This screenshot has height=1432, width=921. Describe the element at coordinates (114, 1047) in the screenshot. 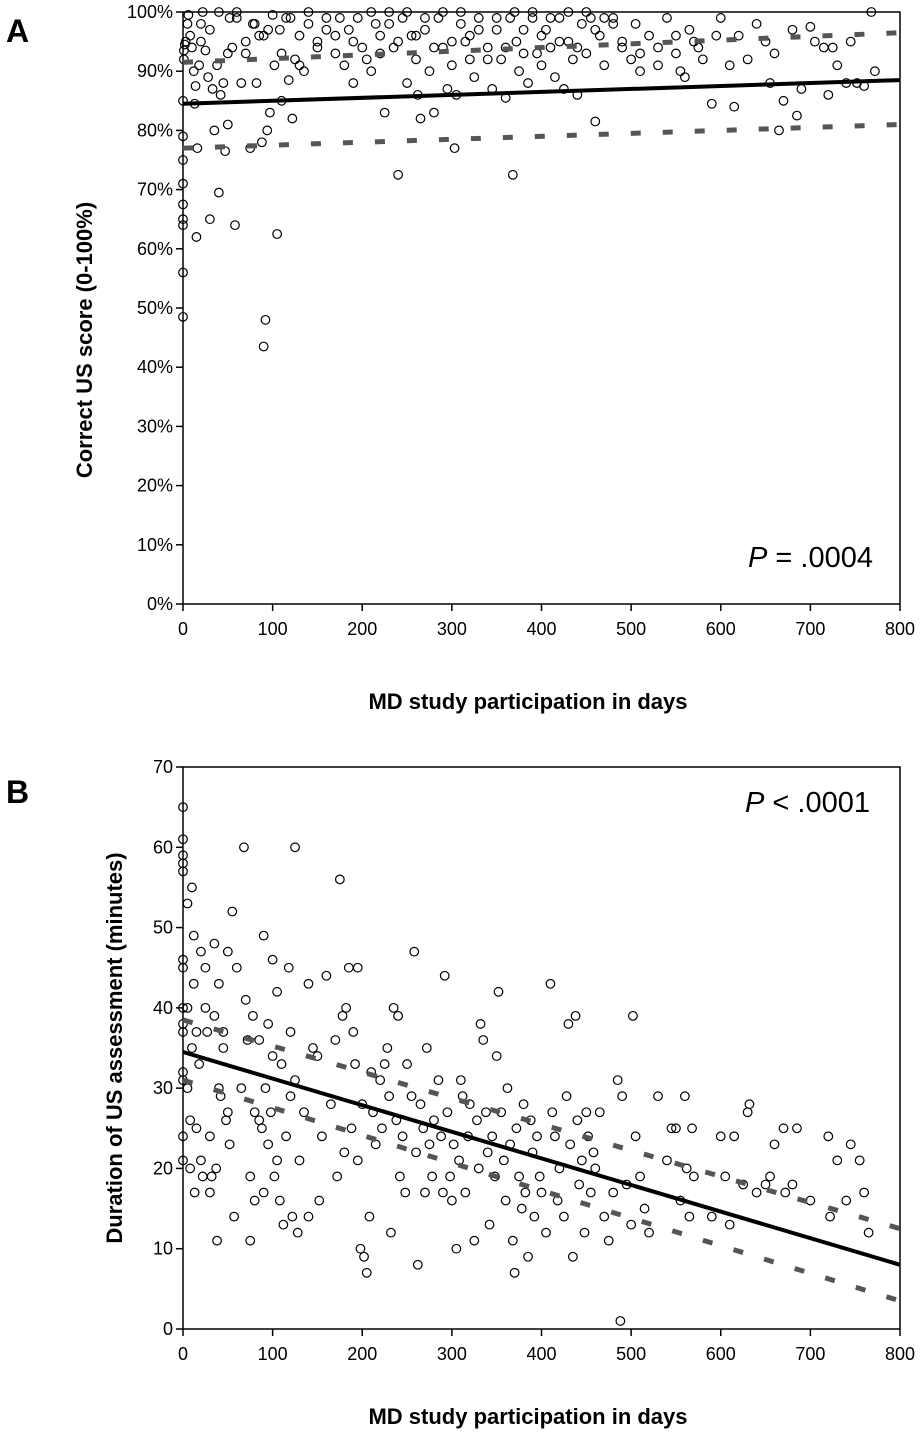

I see `y-axis-title-b: Duration of US assessment (minutes)` at that location.